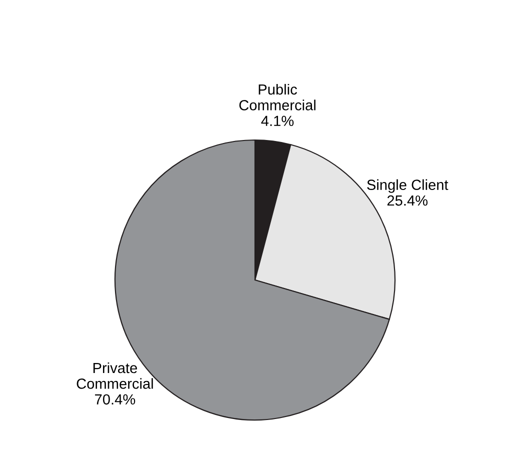 The image size is (522, 455). What do you see at coordinates (407, 186) in the screenshot?
I see `slice-label: Single Client` at bounding box center [407, 186].